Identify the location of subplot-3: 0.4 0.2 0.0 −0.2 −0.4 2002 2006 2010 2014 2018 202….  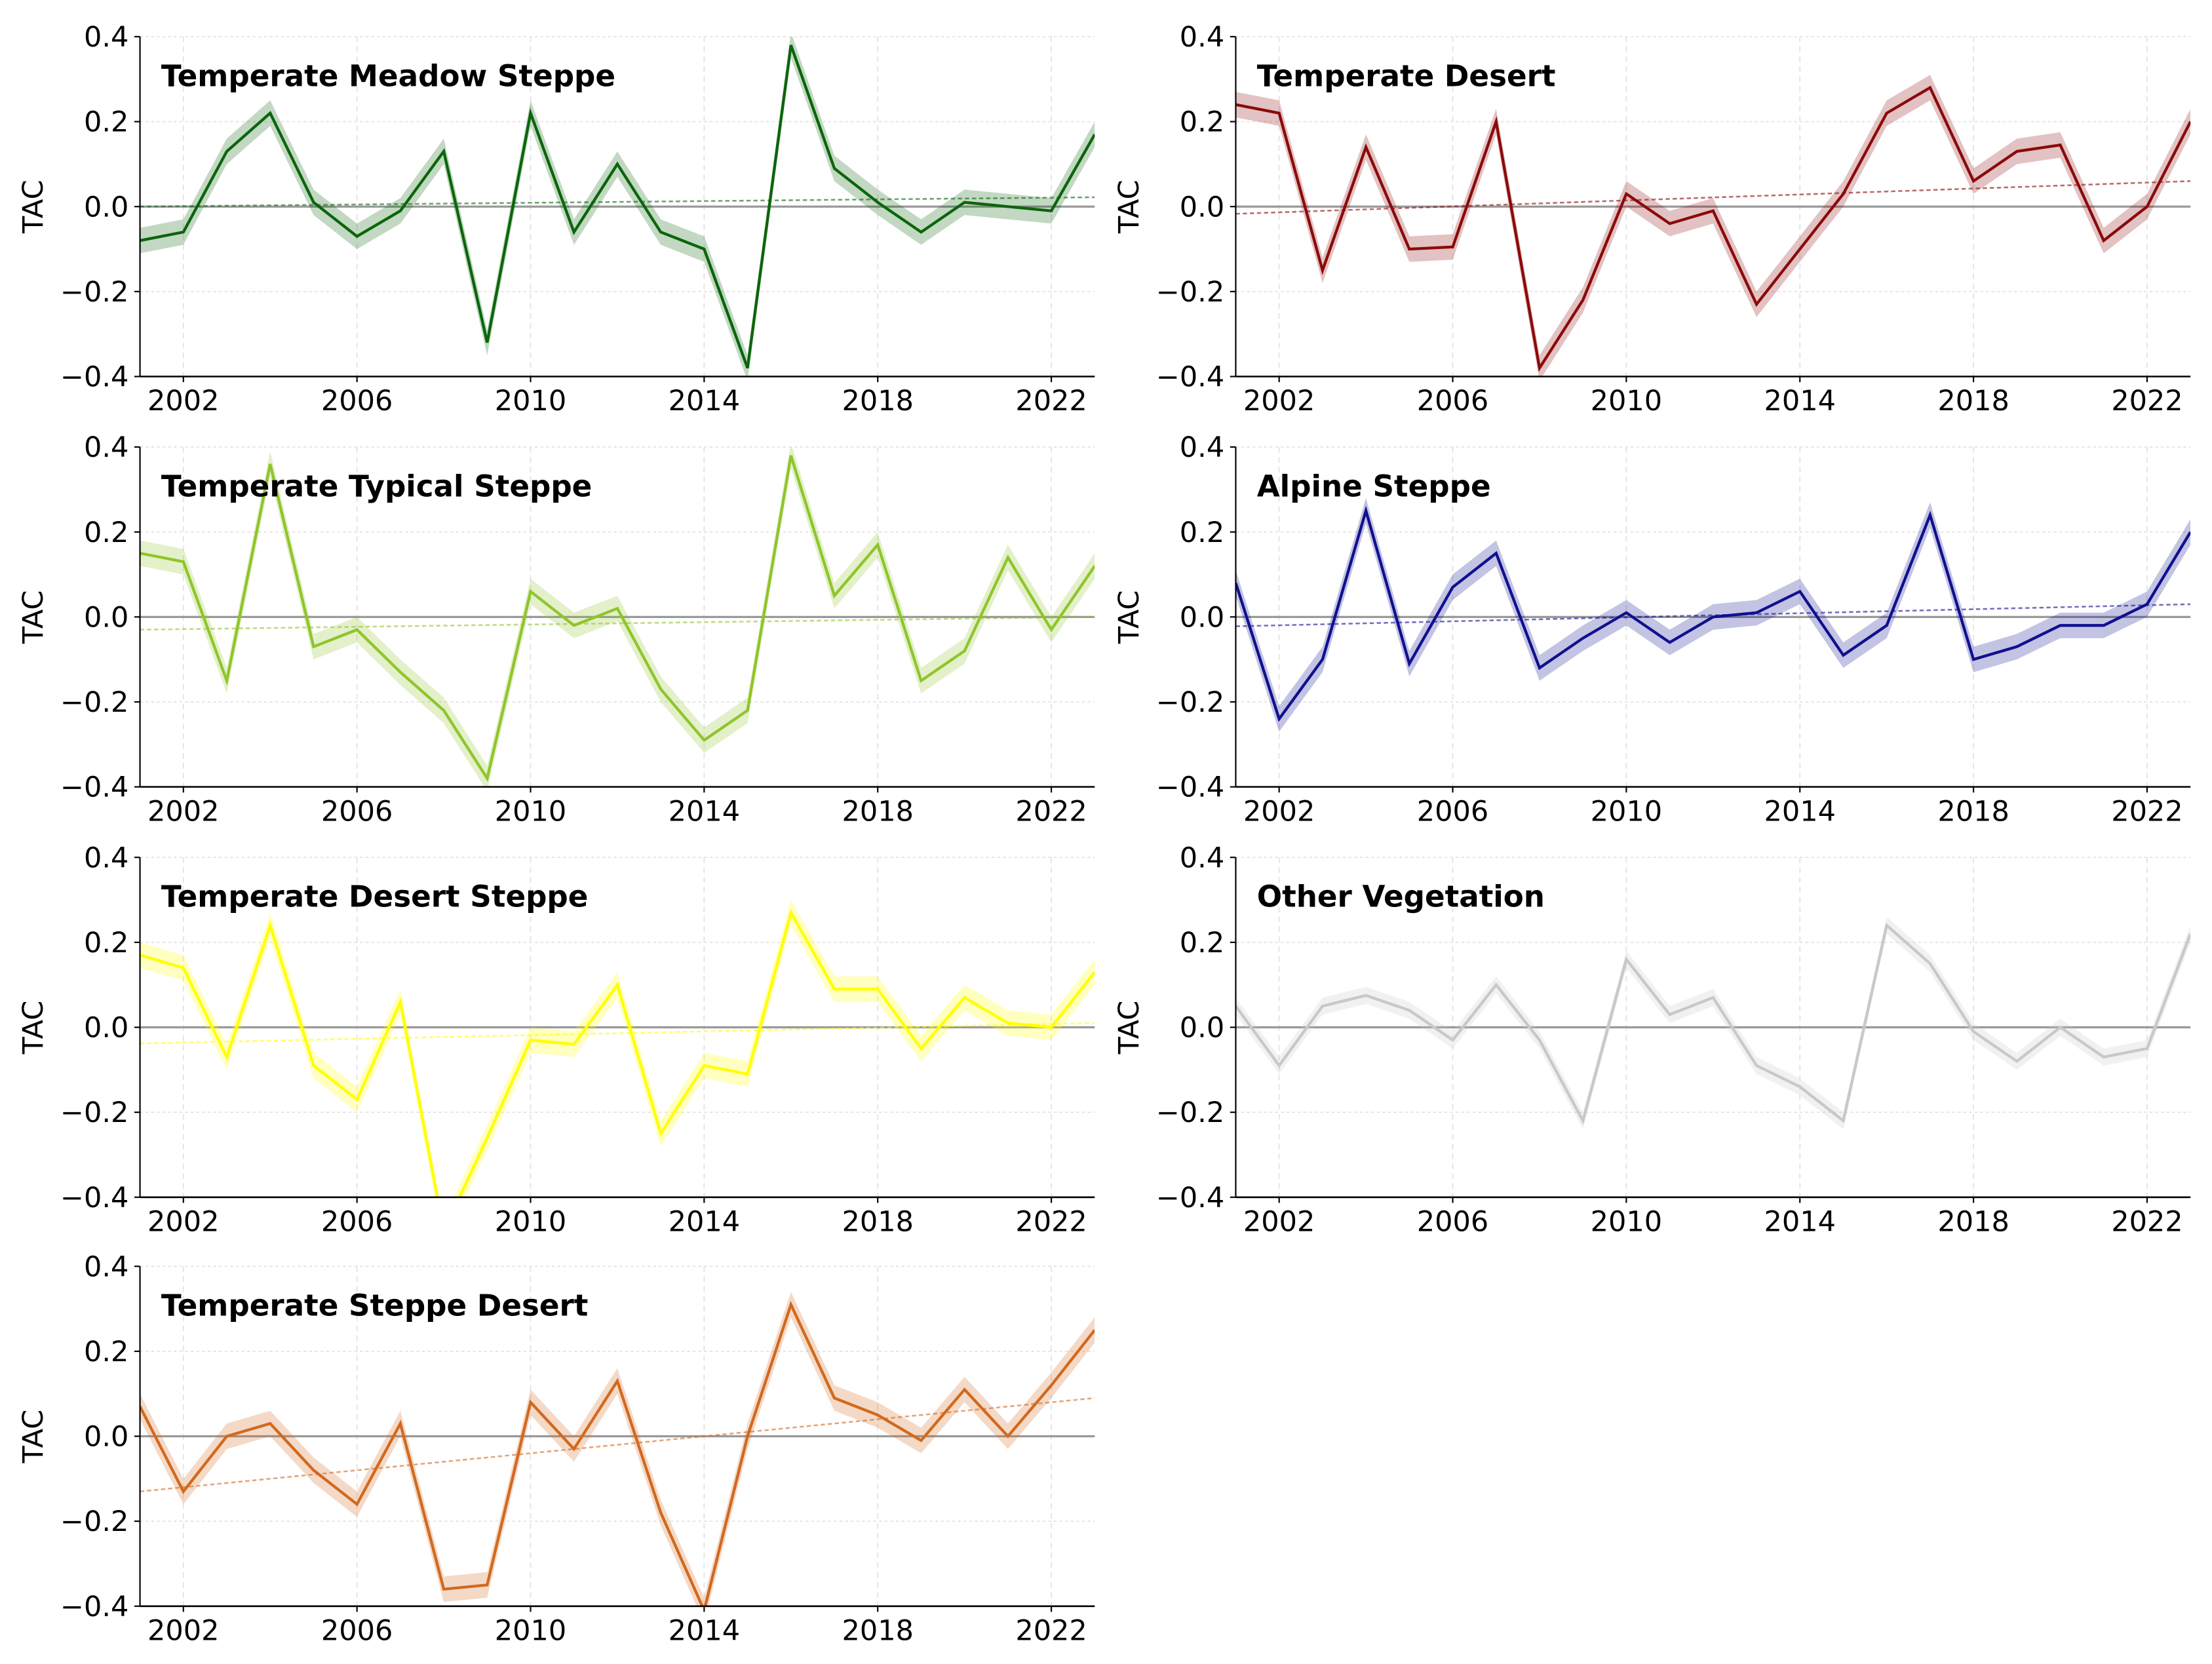
(556, 629).